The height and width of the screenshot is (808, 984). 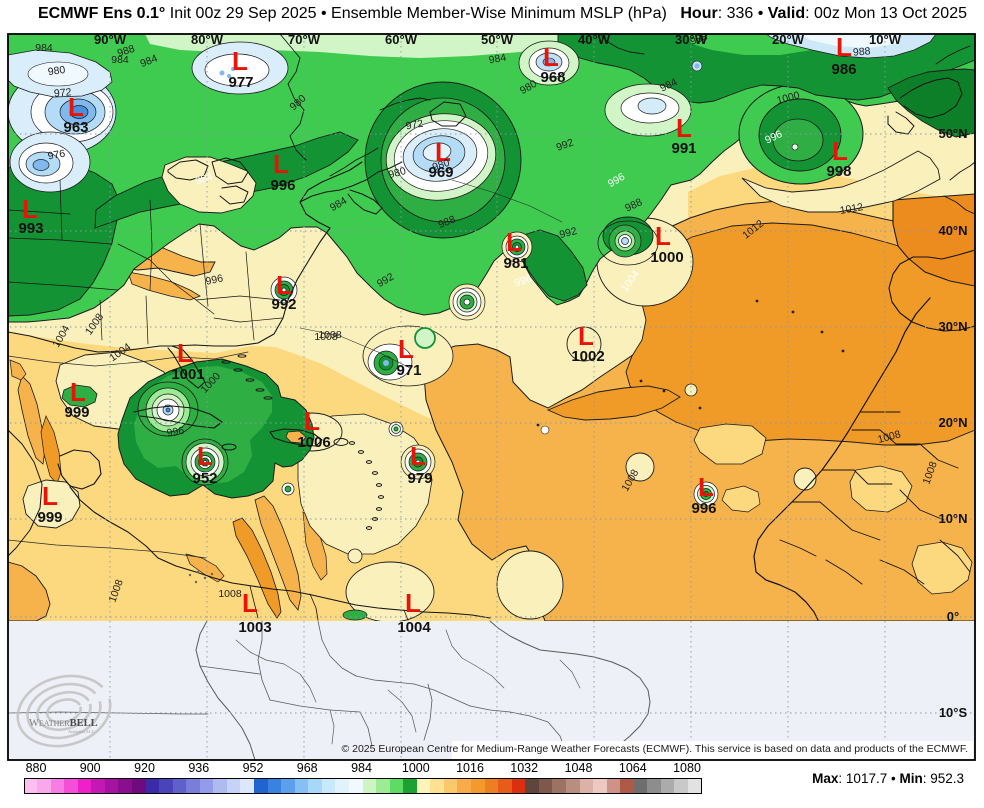 I want to click on svg-text: 969, so click(x=440, y=172).